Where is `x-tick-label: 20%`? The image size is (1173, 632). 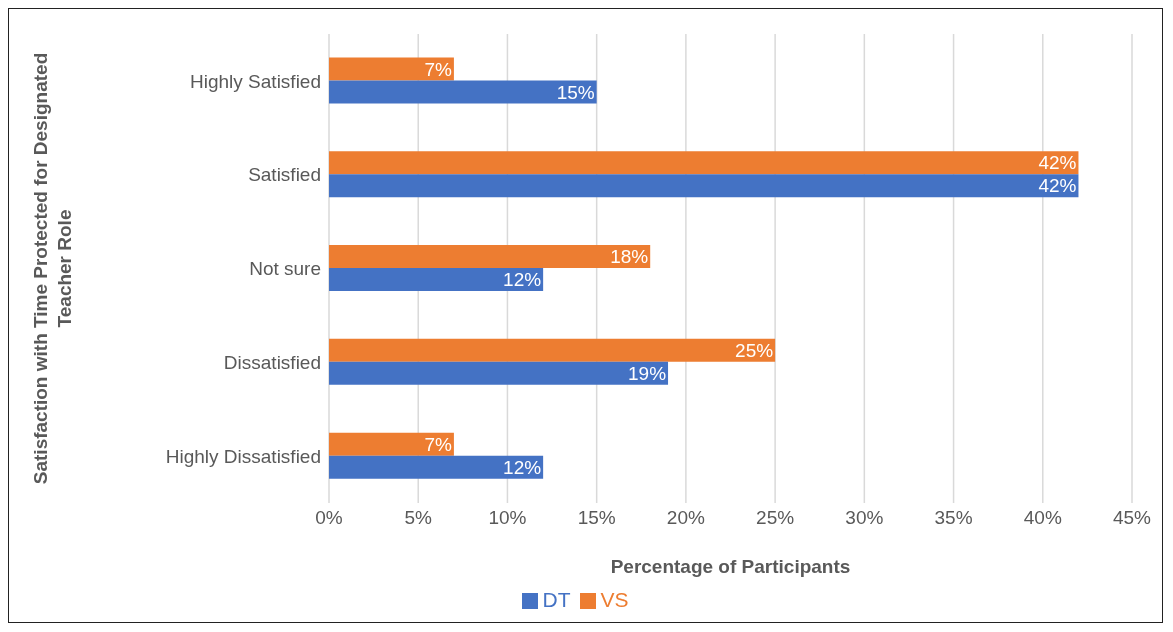 x-tick-label: 20% is located at coordinates (686, 518).